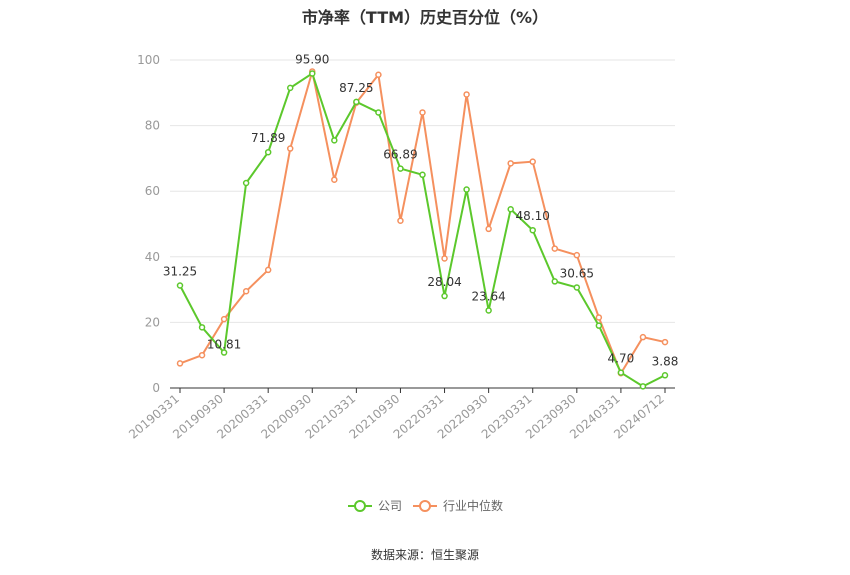 This screenshot has width=850, height=575. I want to click on data-label: 28.04, so click(444, 282).